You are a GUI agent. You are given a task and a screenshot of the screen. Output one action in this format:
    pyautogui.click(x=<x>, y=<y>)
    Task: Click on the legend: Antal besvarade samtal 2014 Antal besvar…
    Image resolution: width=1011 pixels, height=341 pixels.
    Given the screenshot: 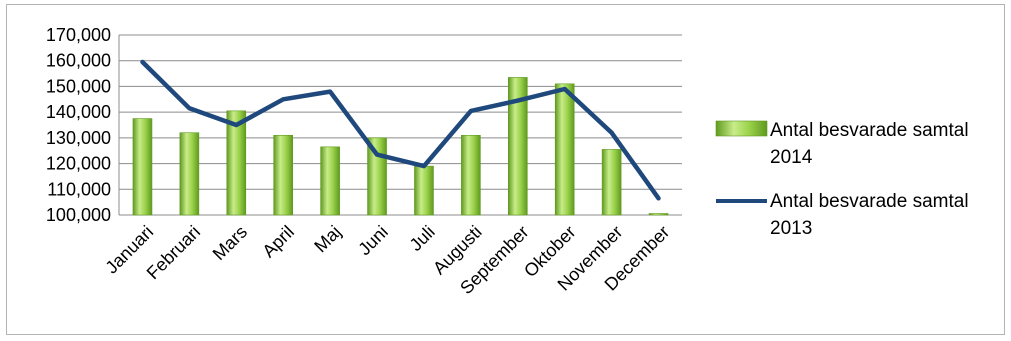 What is the action you would take?
    pyautogui.click(x=842, y=179)
    